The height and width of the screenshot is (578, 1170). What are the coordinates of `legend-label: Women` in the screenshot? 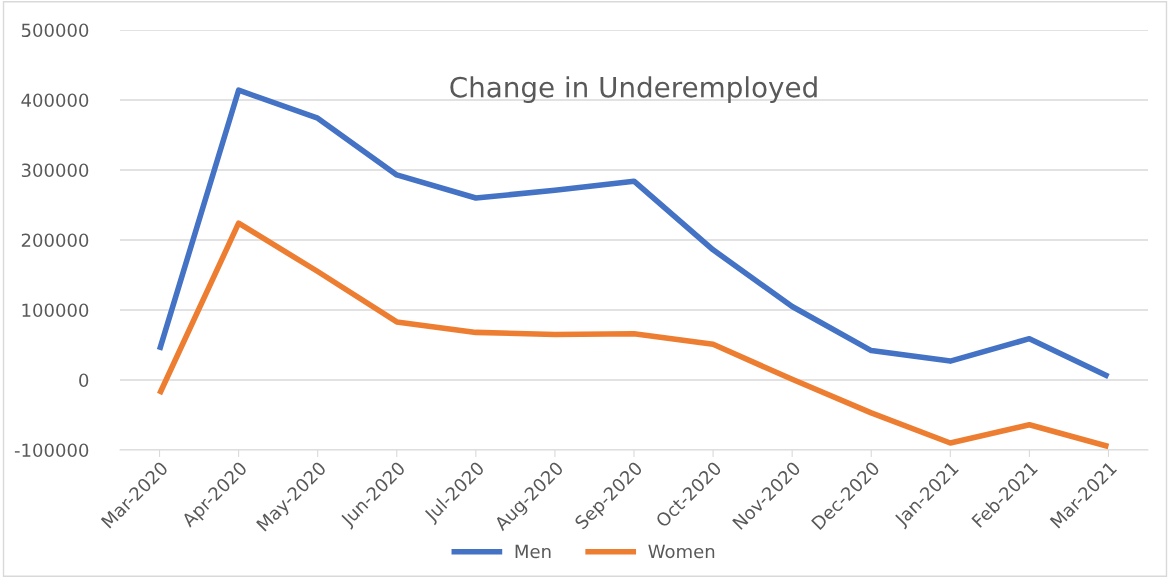 It's located at (681, 551).